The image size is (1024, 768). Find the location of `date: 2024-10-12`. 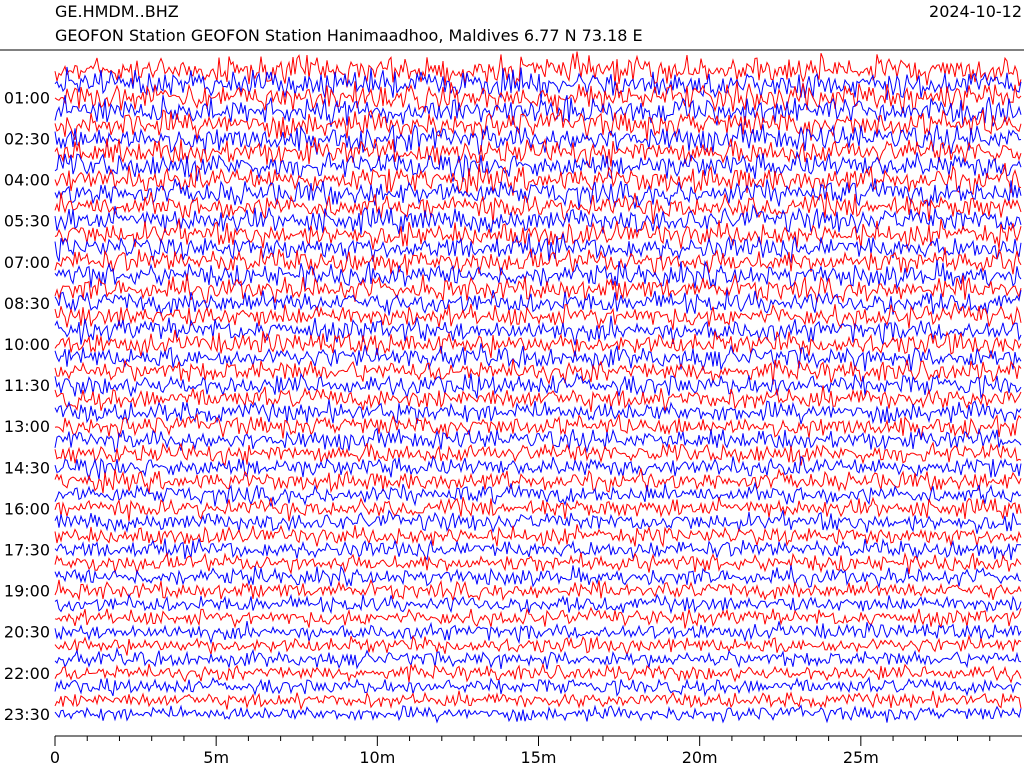

date: 2024-10-12 is located at coordinates (975, 11).